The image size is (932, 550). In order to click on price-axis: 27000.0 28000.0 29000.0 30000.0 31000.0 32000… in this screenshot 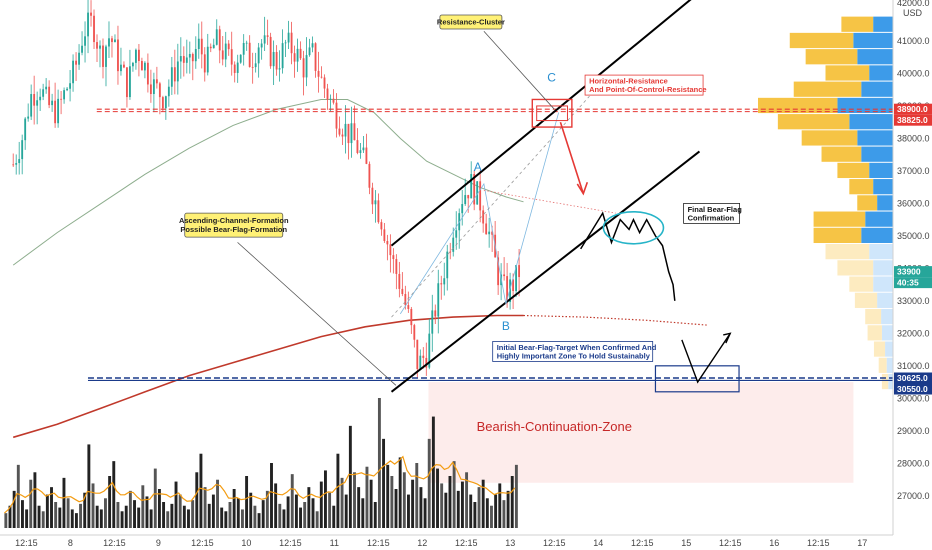, I will do `click(912, 275)`.